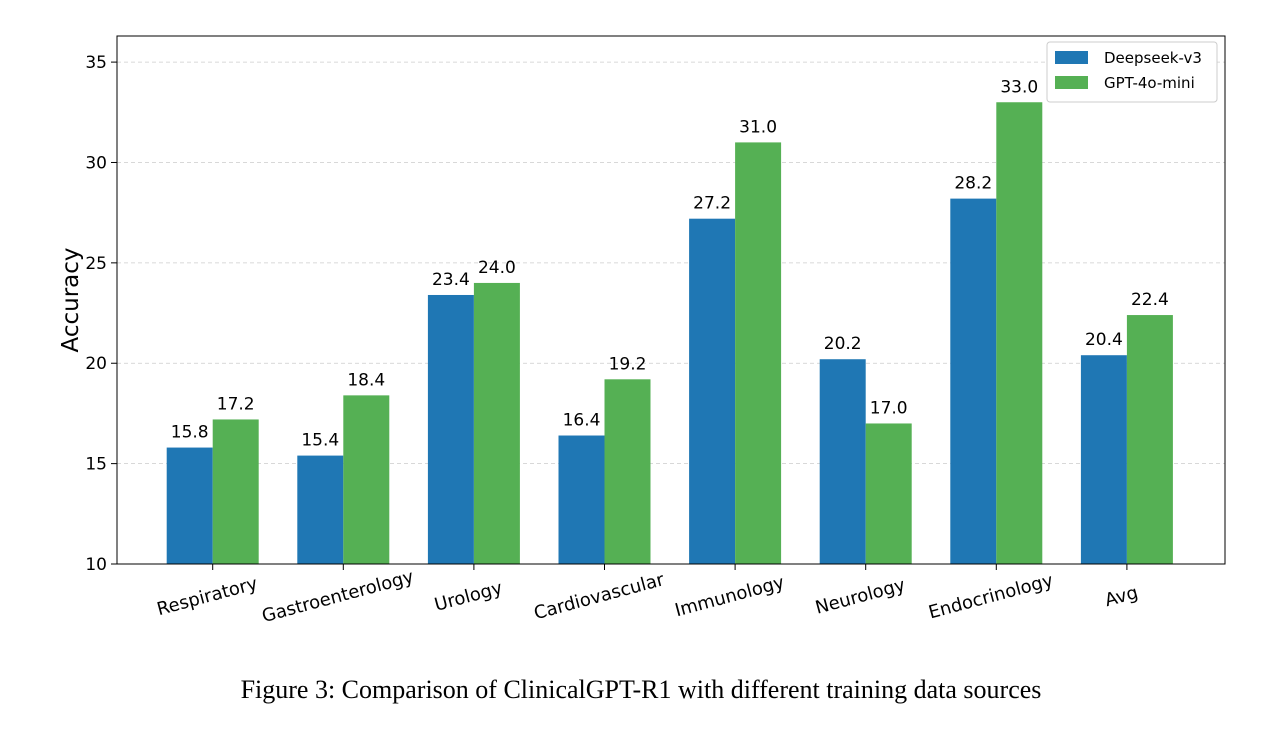 This screenshot has height=739, width=1282. What do you see at coordinates (96, 465) in the screenshot?
I see `y-tick-label: 15` at bounding box center [96, 465].